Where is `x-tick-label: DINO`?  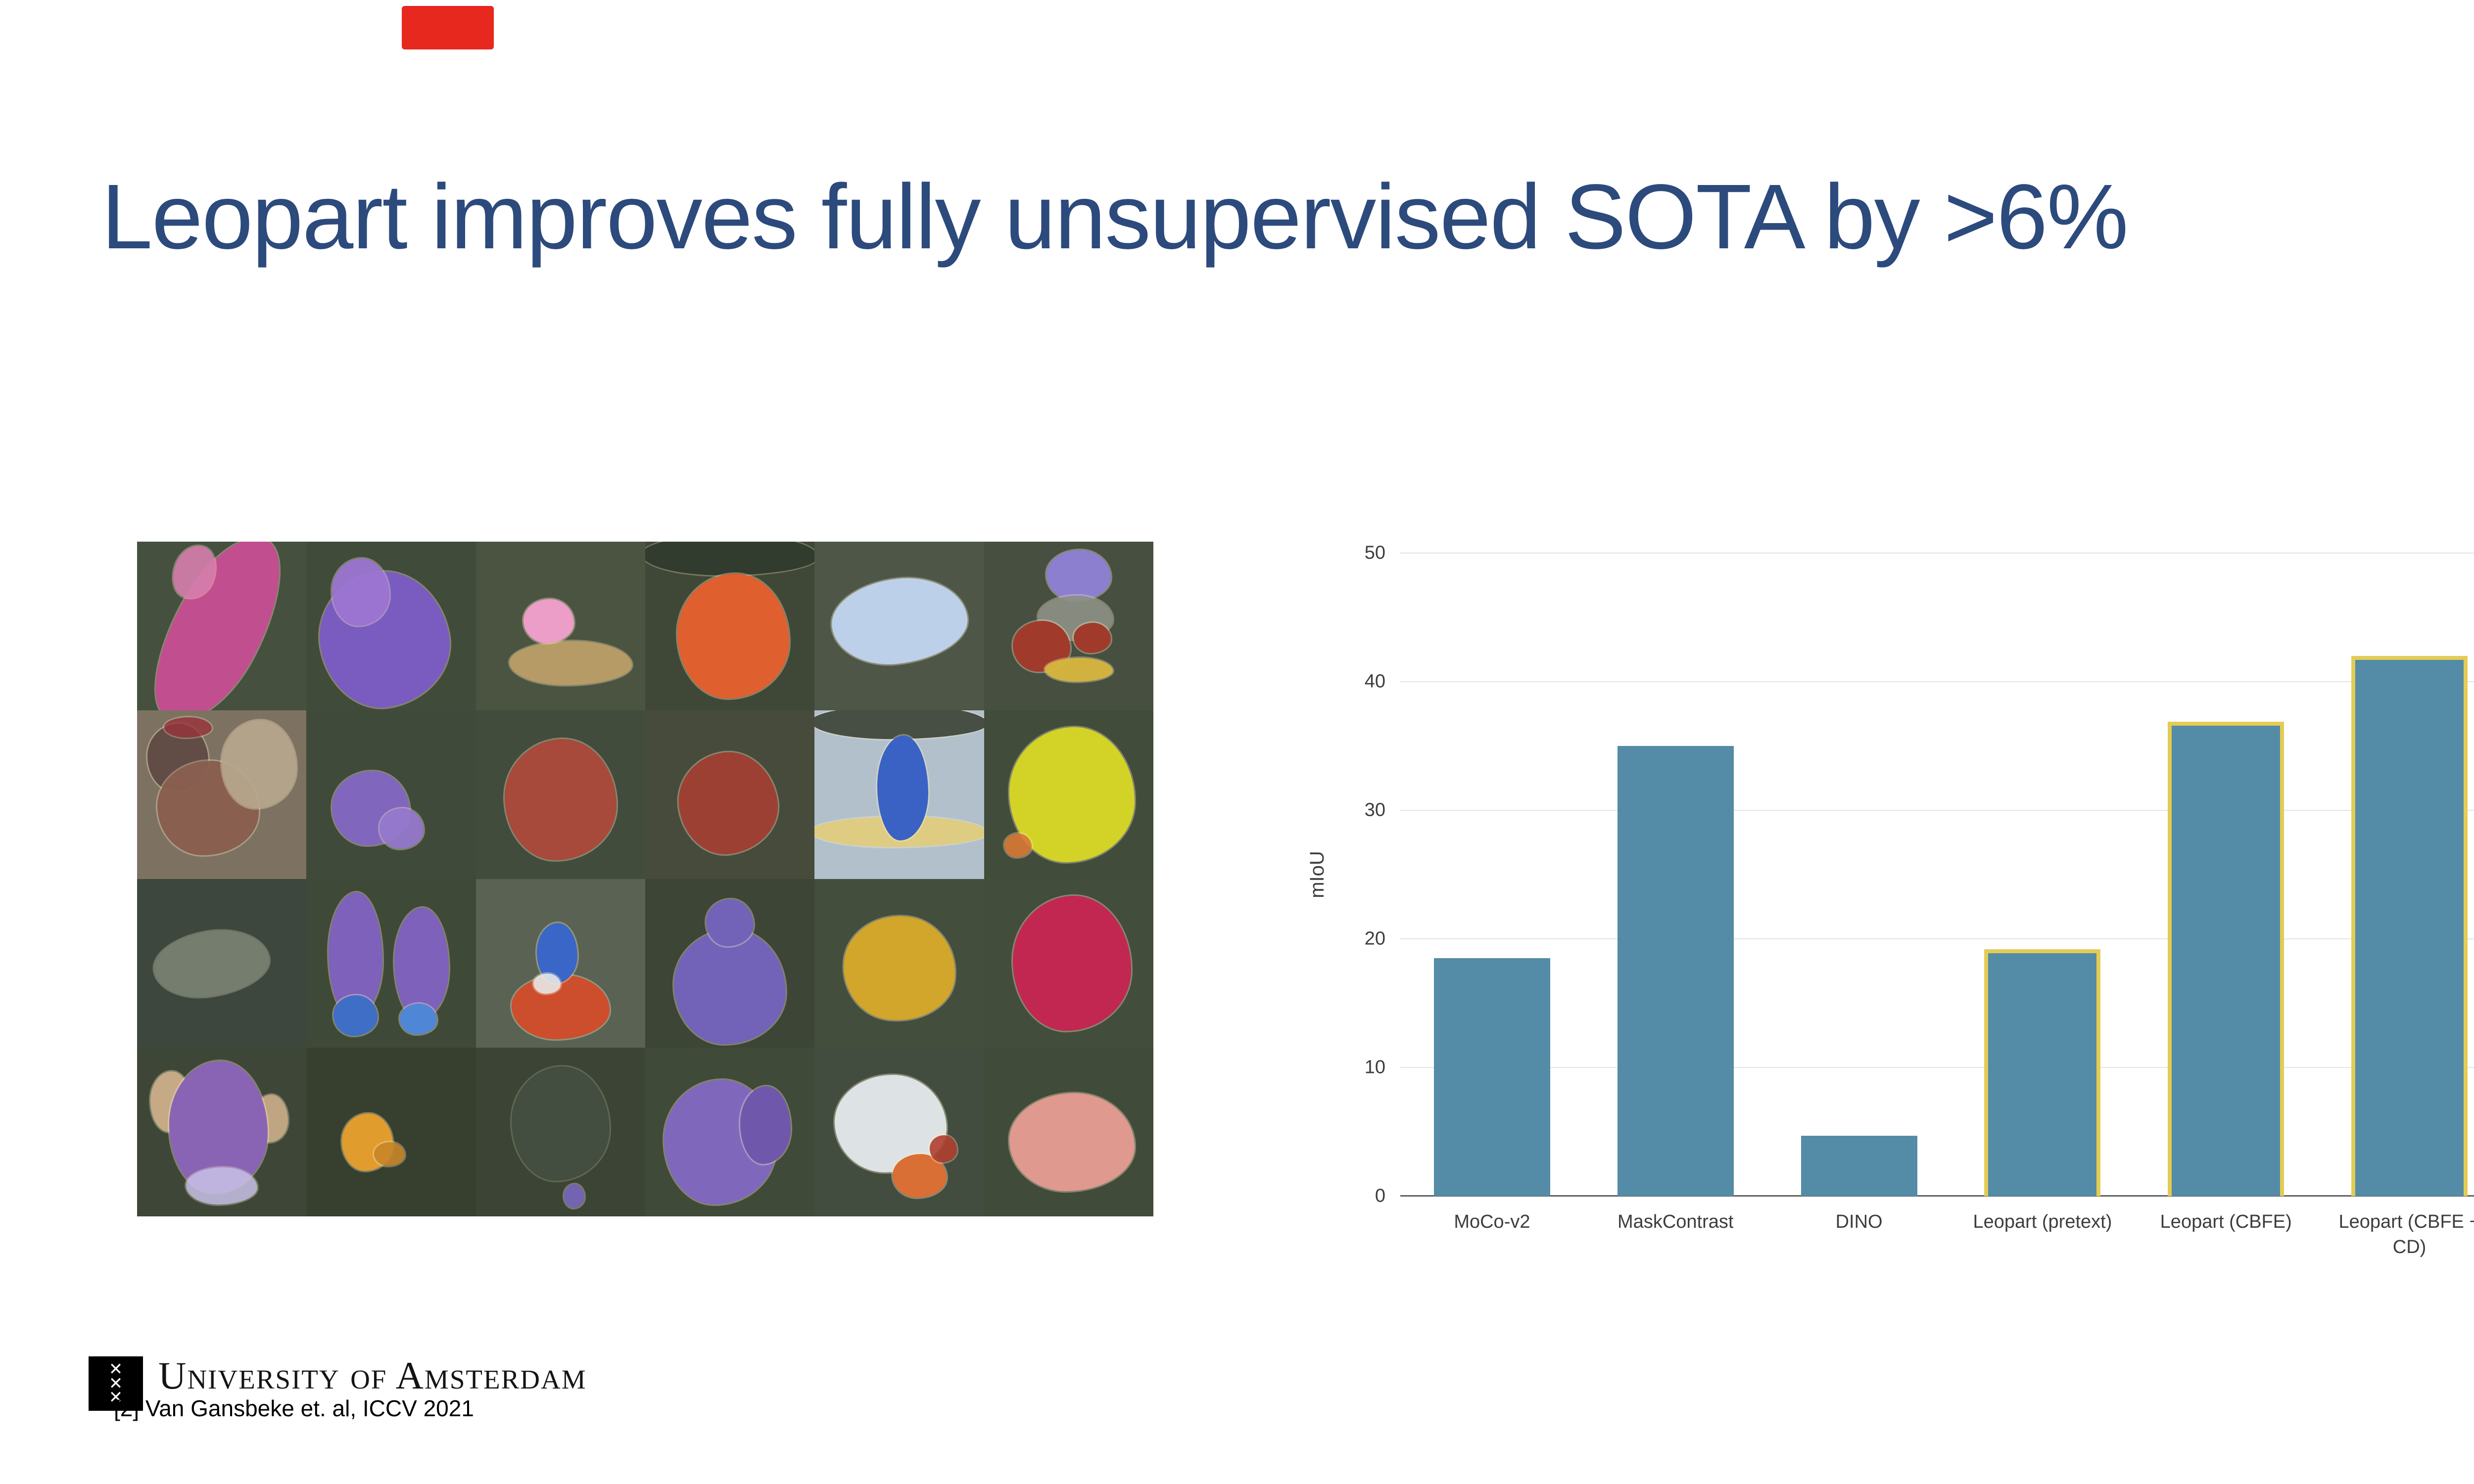 x-tick-label: DINO is located at coordinates (1859, 1221).